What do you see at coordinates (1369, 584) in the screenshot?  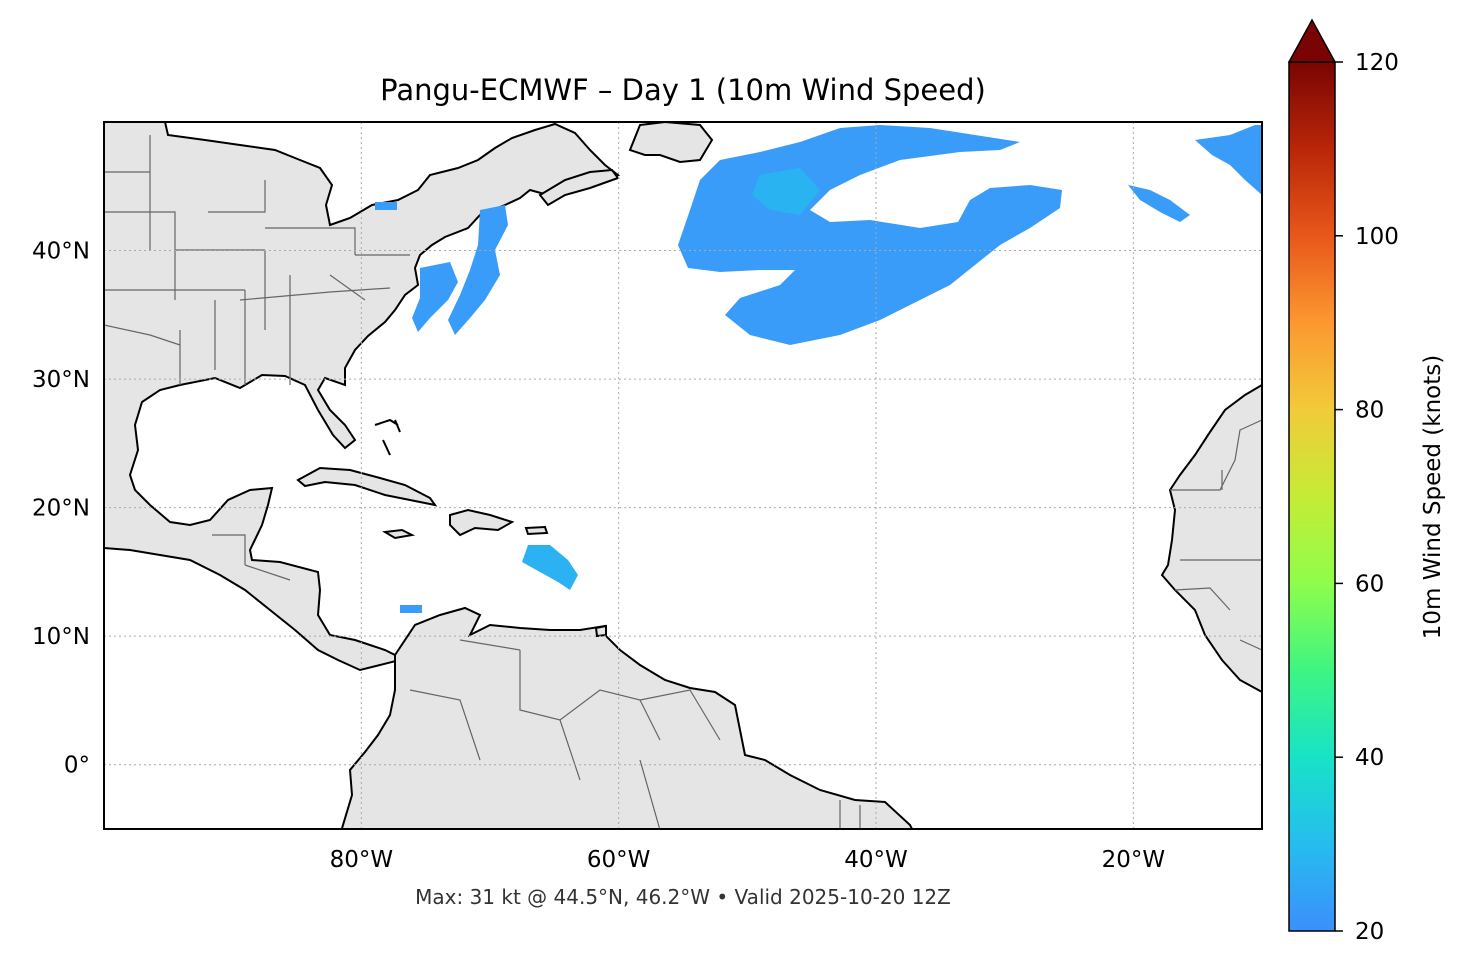 I see `colorbar-tick-label: 60` at bounding box center [1369, 584].